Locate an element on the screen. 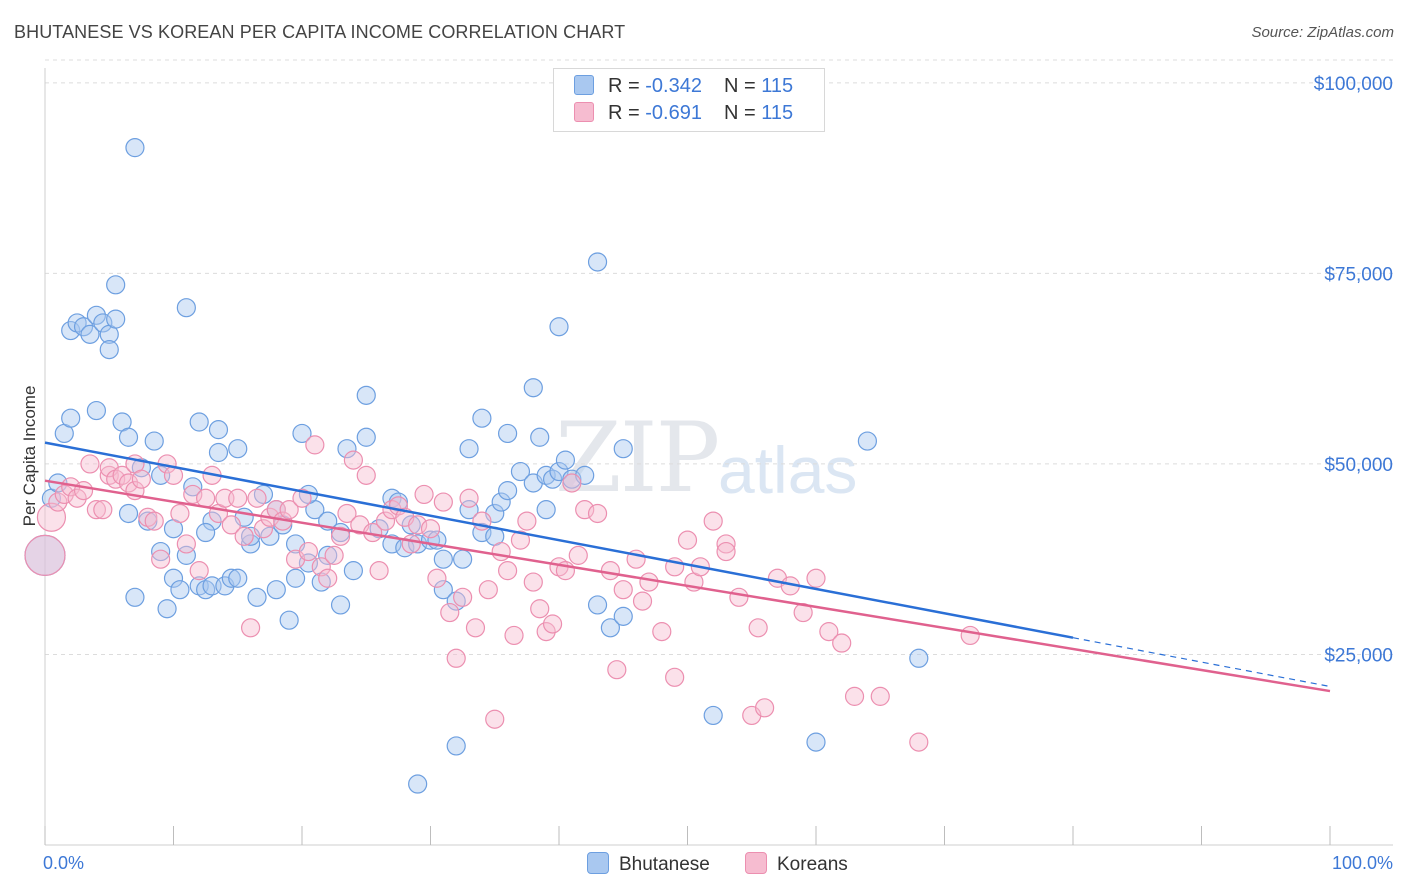 This screenshot has height=892, width=1406. bottom-legend-swatch-bhutanese is located at coordinates (598, 863).